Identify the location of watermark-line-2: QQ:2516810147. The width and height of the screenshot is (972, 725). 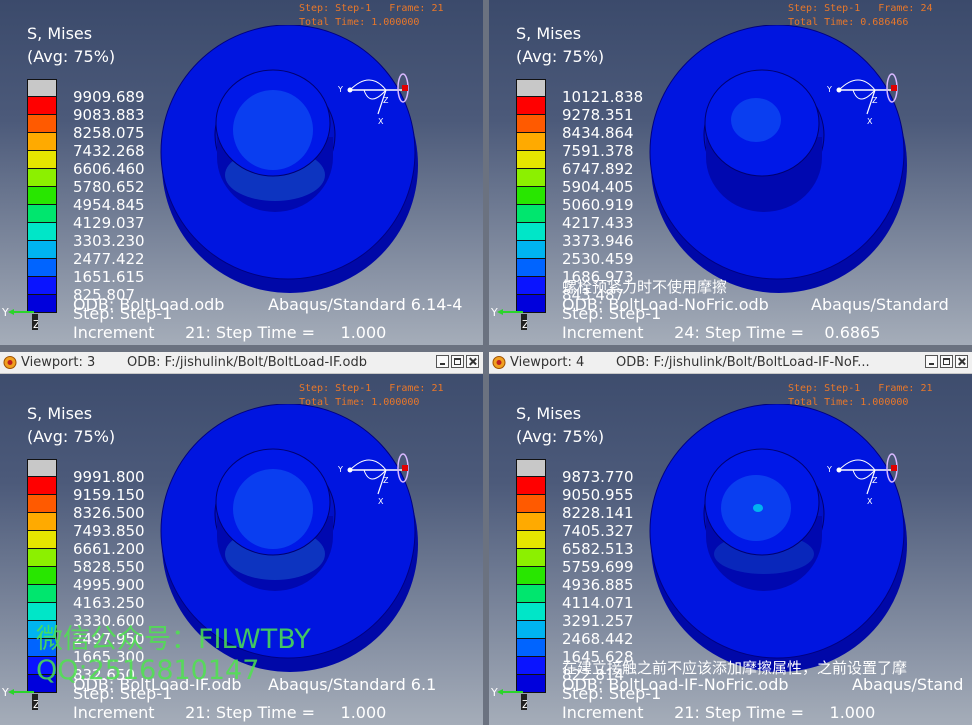
(148, 670).